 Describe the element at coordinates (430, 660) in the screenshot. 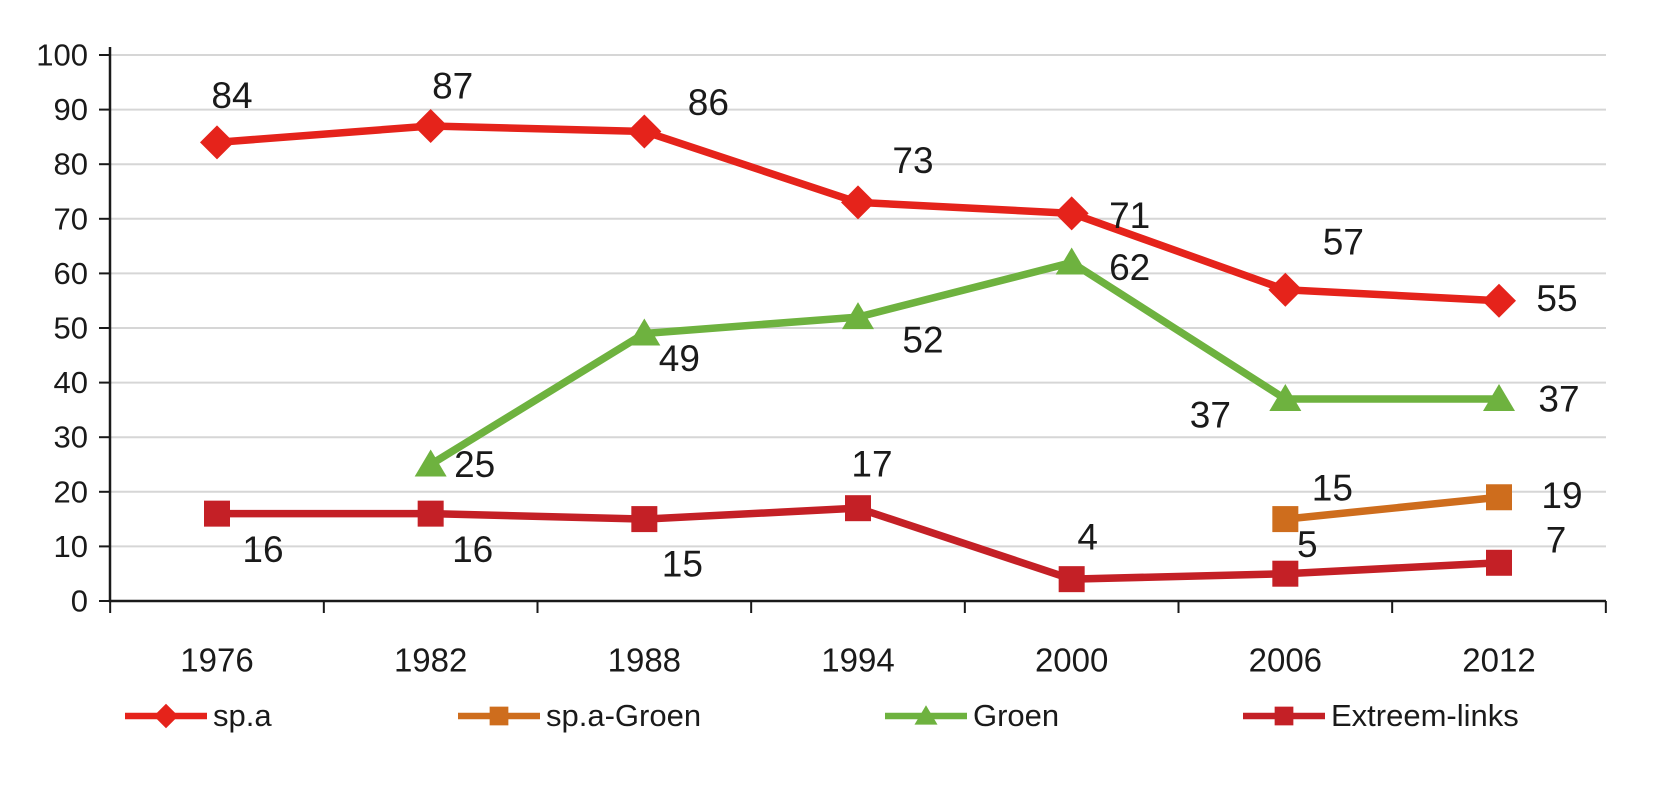

I see `x-tick-label: 1982` at that location.